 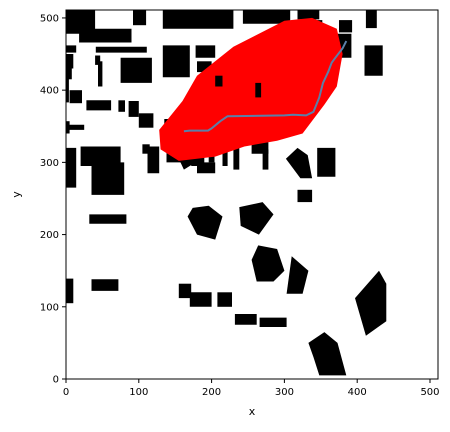 I want to click on y-tick-label: 300, so click(x=49, y=163).